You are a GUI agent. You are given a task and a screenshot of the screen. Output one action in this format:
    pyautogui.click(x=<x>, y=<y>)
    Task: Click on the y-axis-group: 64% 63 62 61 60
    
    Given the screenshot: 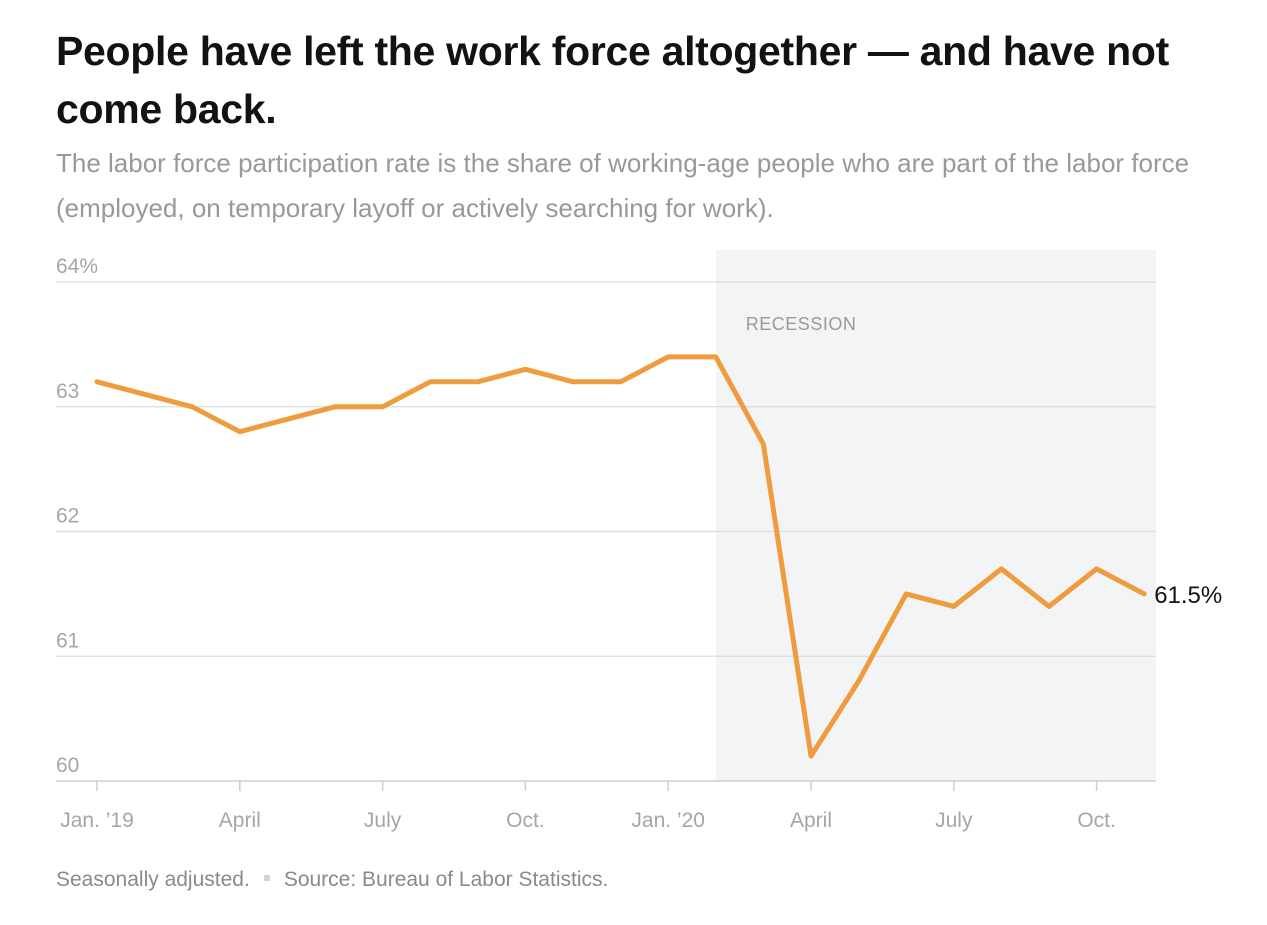 What is the action you would take?
    pyautogui.click(x=77, y=516)
    